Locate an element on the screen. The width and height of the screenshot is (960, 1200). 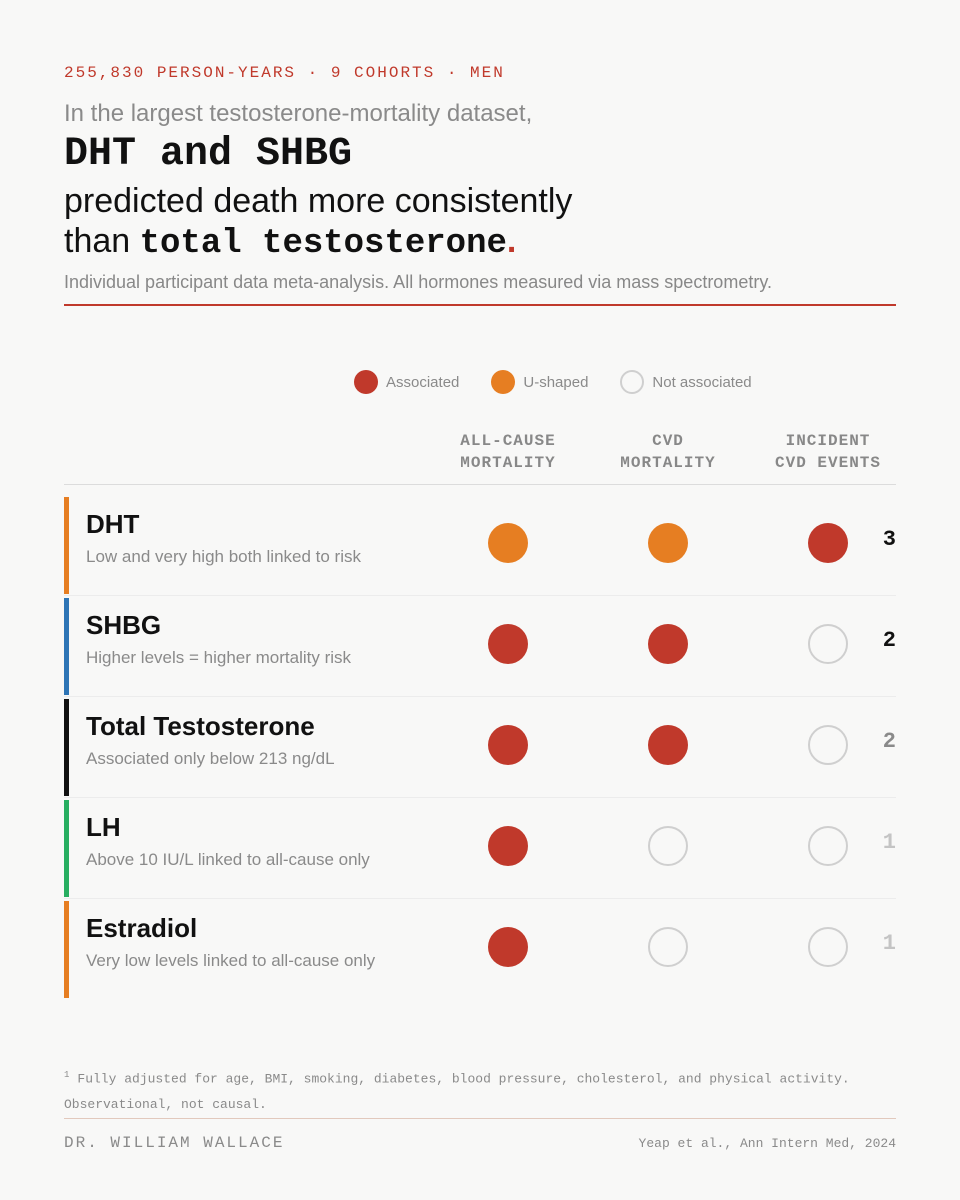
status-dot-total-testosterone-cvd-mortality is located at coordinates (668, 745).